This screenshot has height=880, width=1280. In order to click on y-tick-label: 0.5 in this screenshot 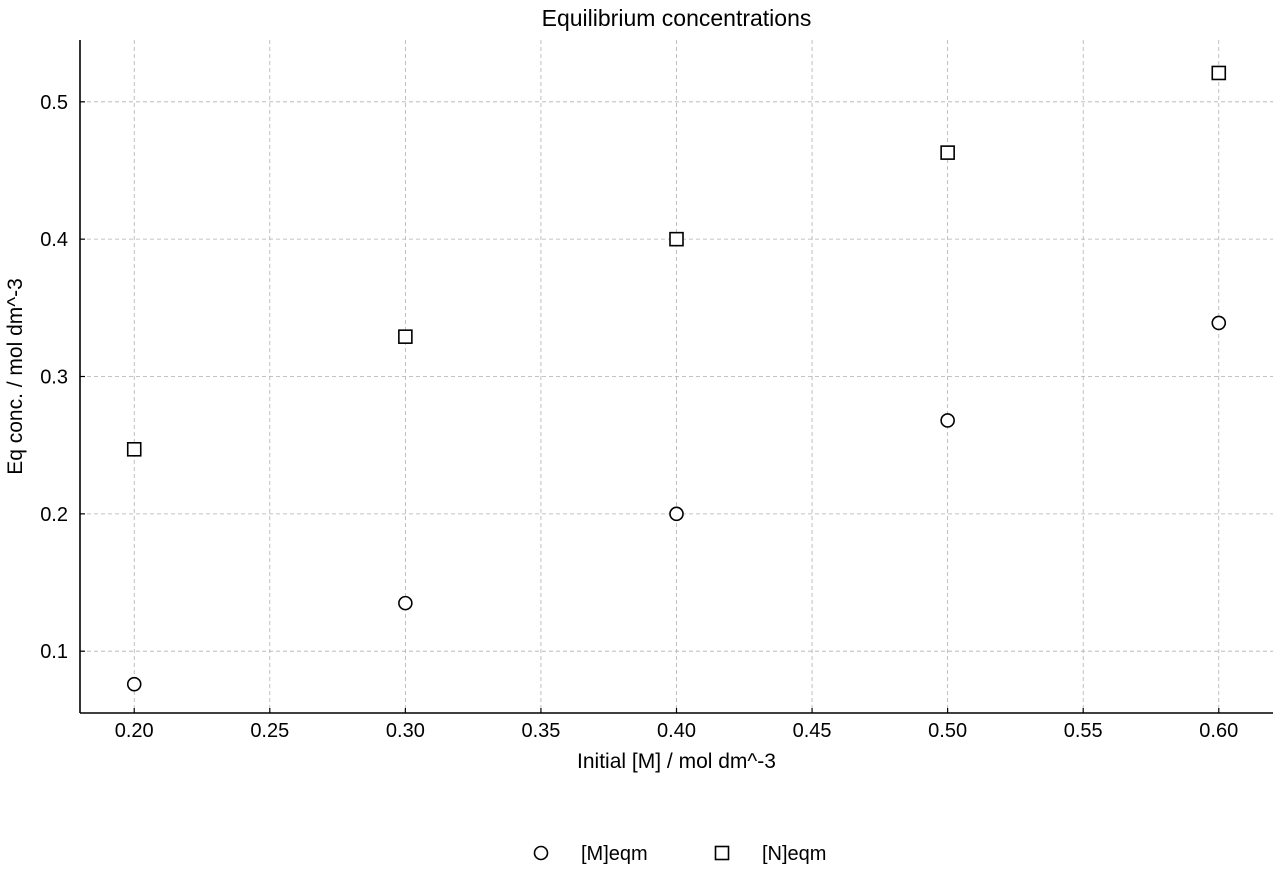, I will do `click(54, 103)`.